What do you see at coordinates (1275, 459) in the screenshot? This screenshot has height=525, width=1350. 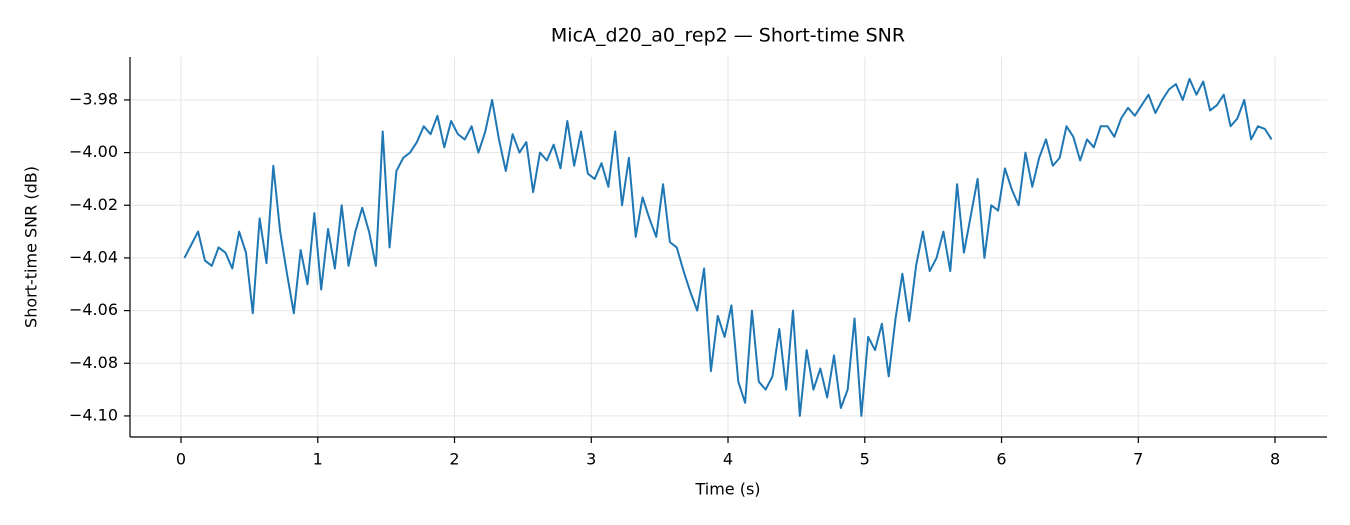 I see `x-tick-label: 8` at bounding box center [1275, 459].